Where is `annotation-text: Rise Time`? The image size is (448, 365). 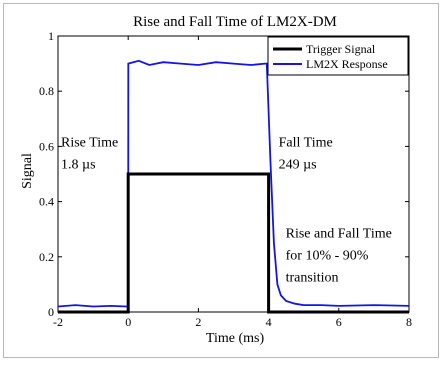
annotation-text: Rise Time is located at coordinates (89, 142).